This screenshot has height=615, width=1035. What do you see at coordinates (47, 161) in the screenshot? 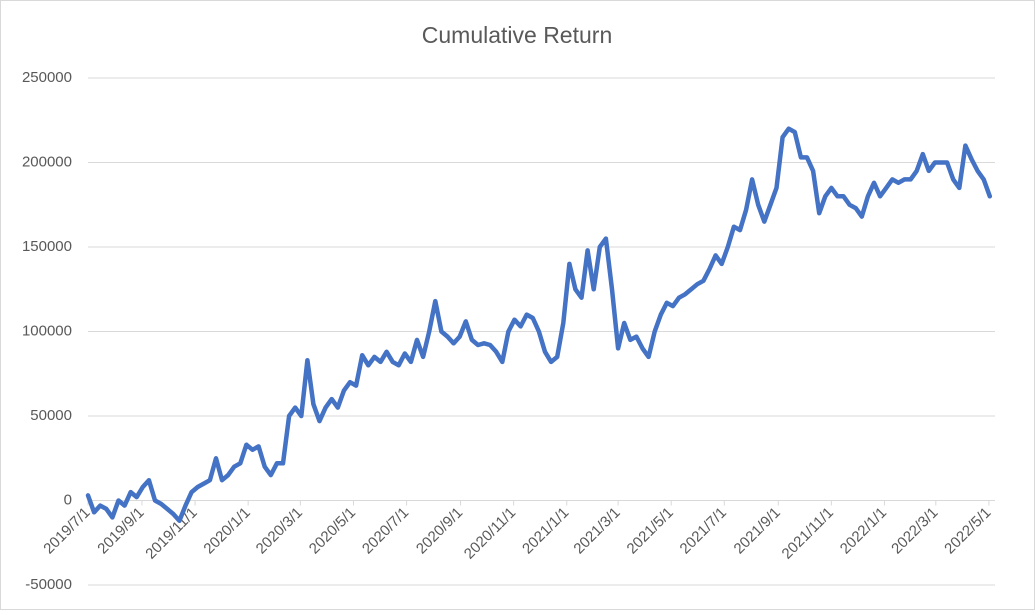
I see `y-tick-label: 200000` at bounding box center [47, 161].